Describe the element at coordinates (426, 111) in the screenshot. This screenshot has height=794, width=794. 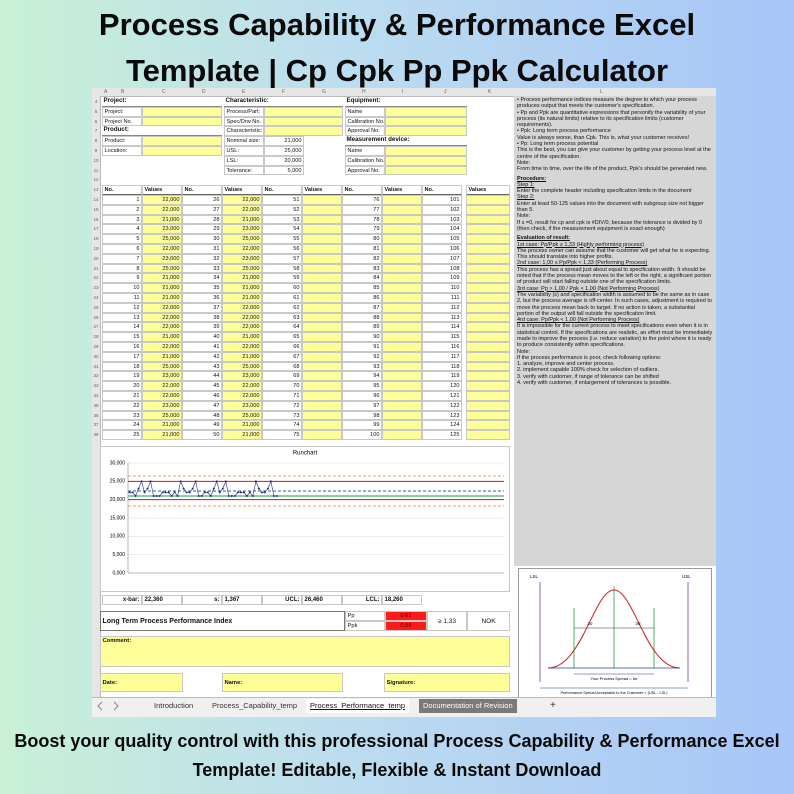
I see `field-input` at that location.